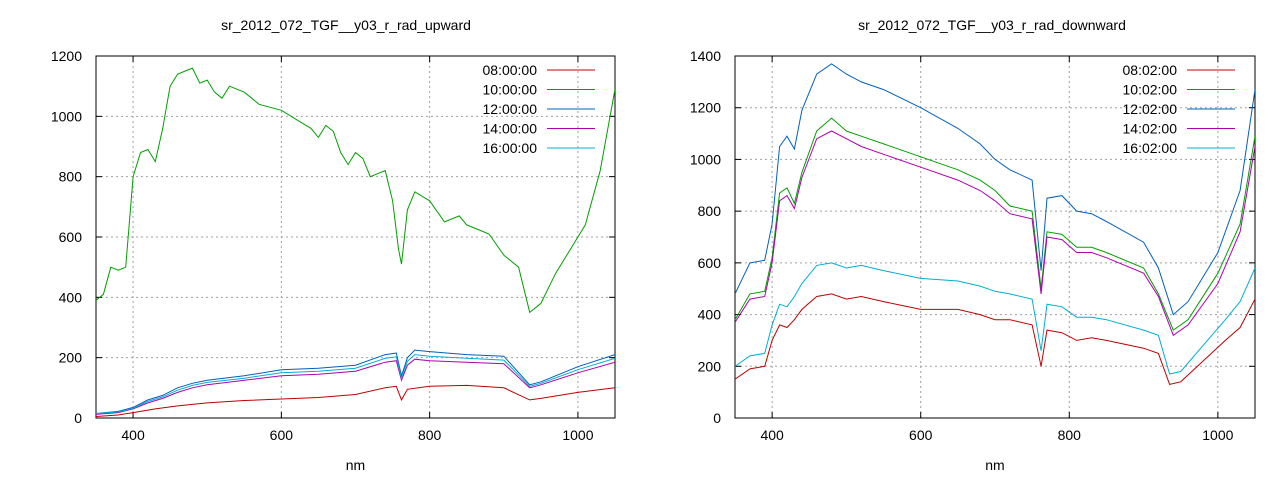  I want to click on legend-label: 10:00:00, so click(510, 90).